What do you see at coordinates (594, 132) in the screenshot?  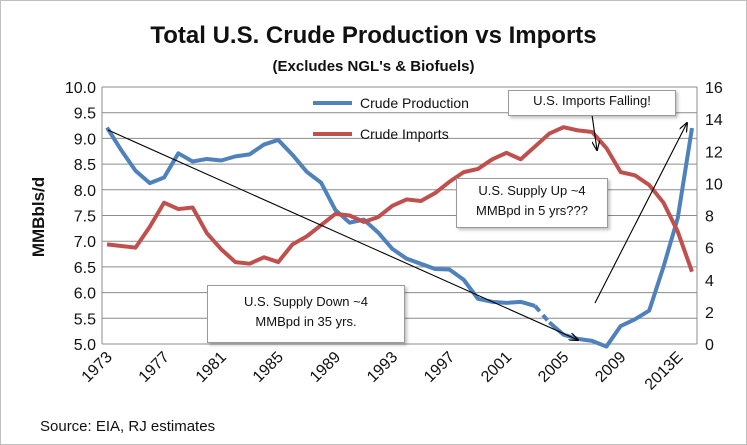 I see `arrow-imports-falling` at bounding box center [594, 132].